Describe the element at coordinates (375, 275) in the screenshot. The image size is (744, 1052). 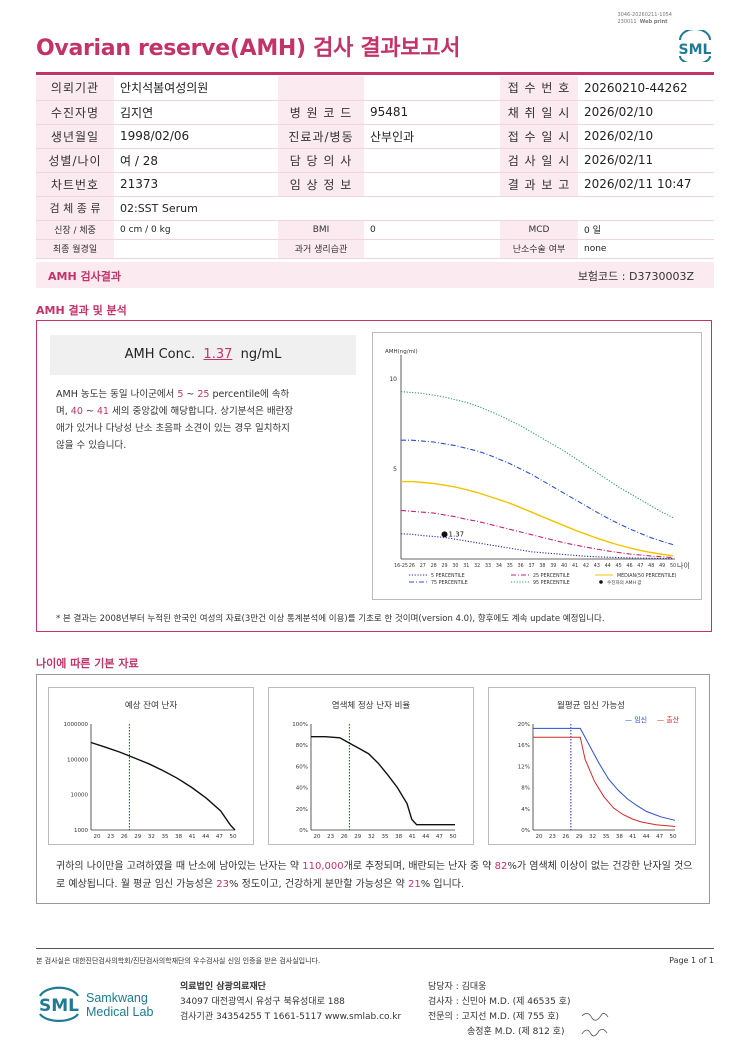
I see `amh-result-bar: AMH 검사결과 보험코드 : D3730003Z` at that location.